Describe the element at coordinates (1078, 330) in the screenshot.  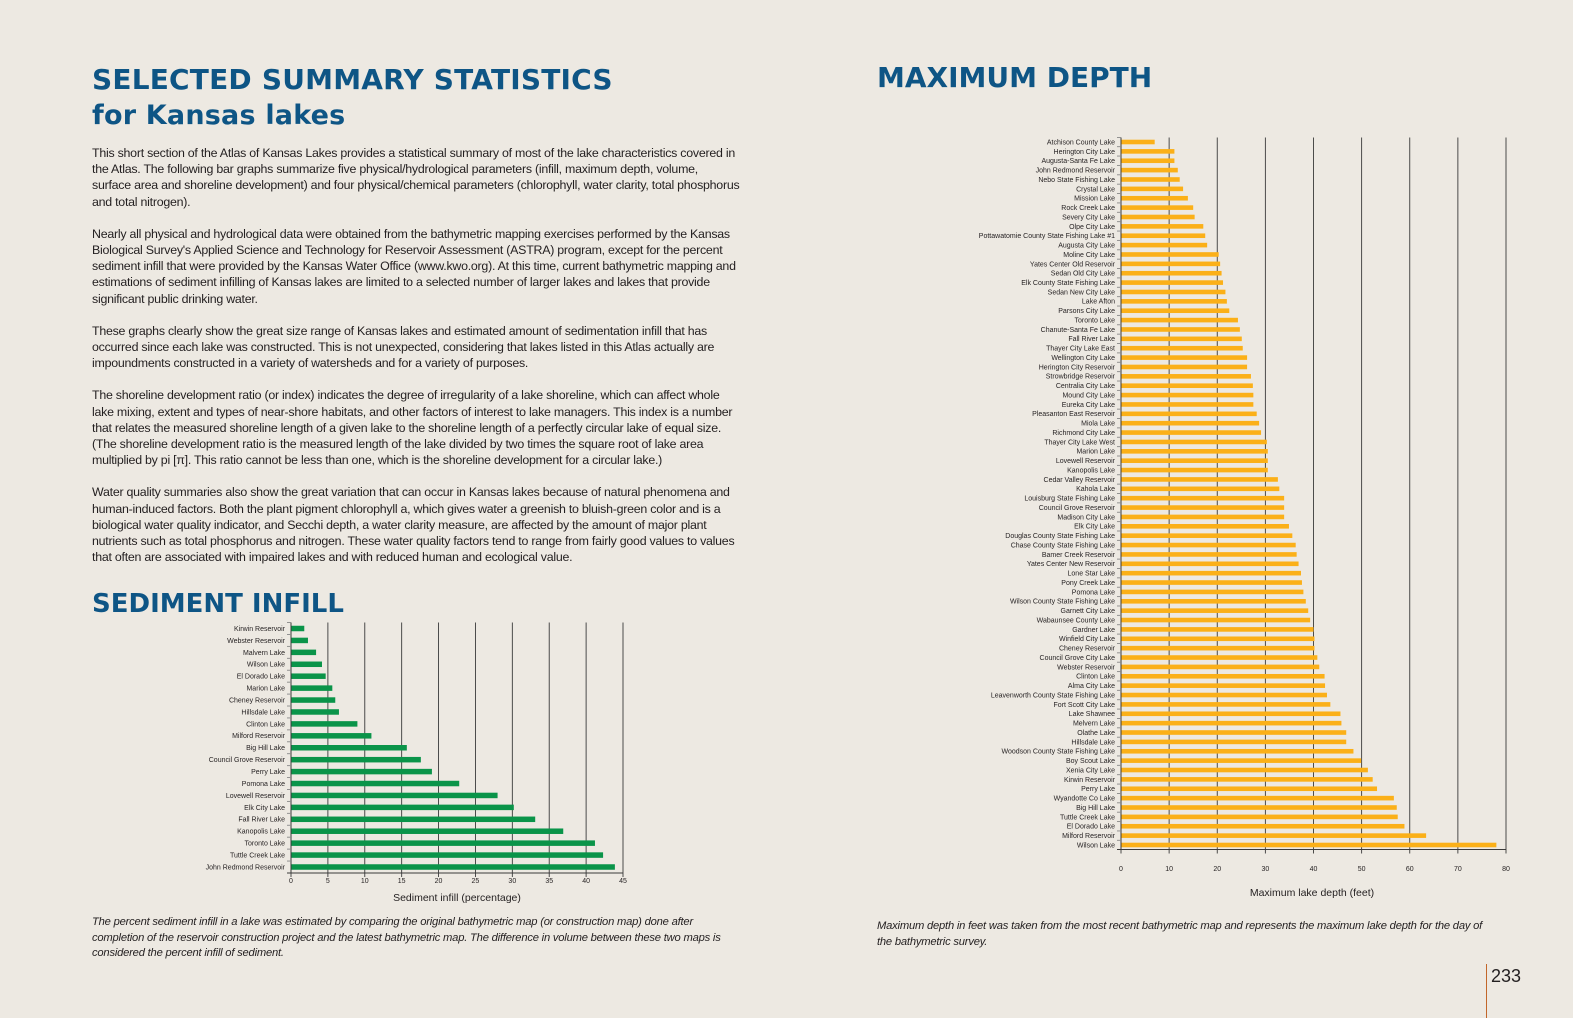
I see `category-label: Chanute-Santa Fe Lake` at that location.